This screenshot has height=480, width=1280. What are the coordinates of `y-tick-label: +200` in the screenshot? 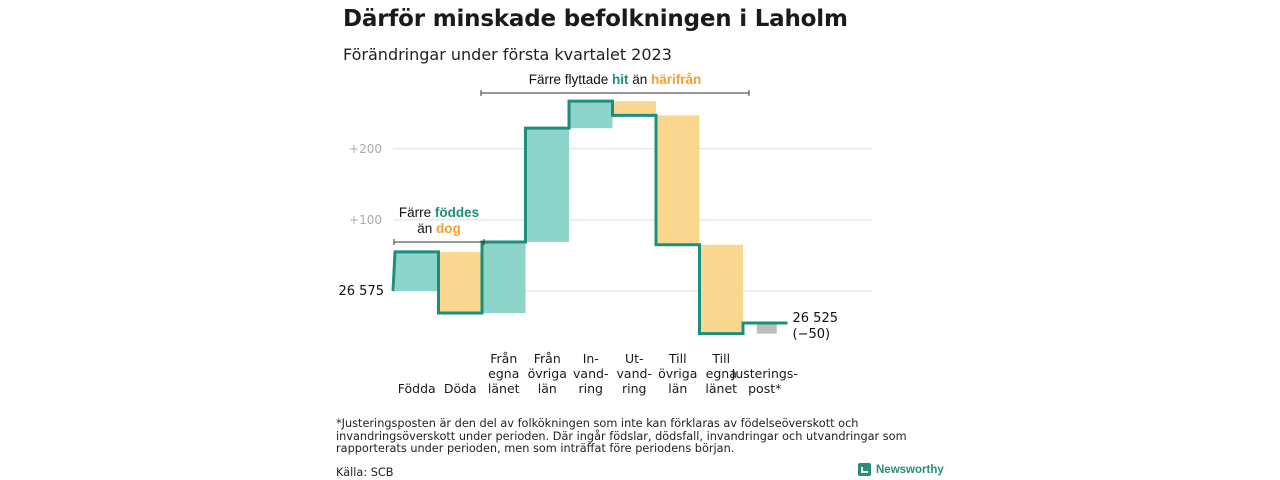 It's located at (365, 149).